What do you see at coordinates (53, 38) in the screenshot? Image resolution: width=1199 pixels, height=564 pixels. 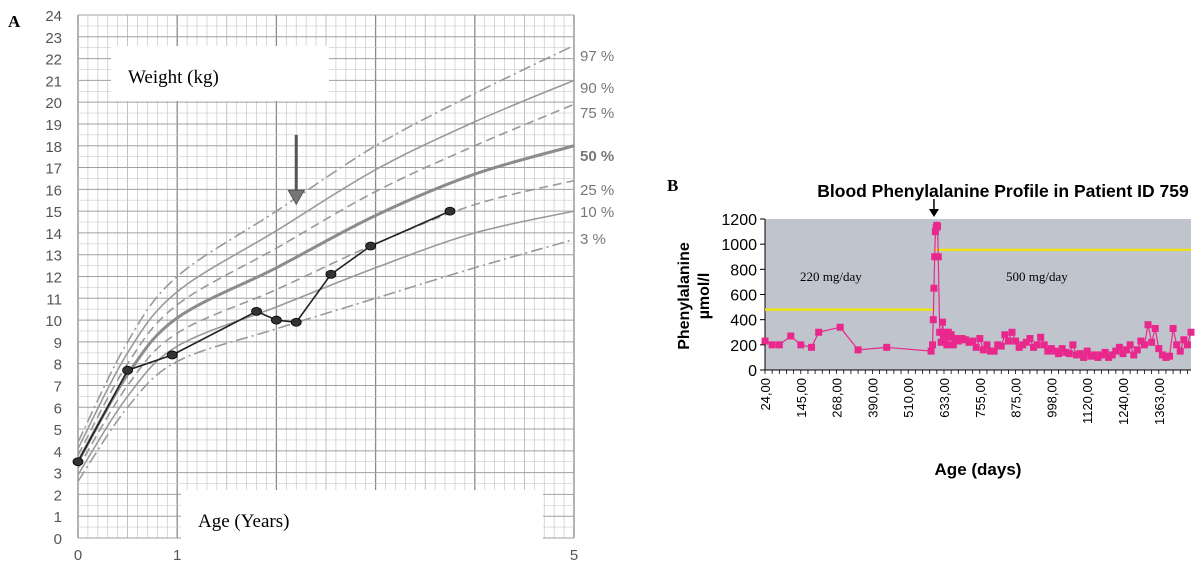 I see `y-tick-label: 23` at bounding box center [53, 38].